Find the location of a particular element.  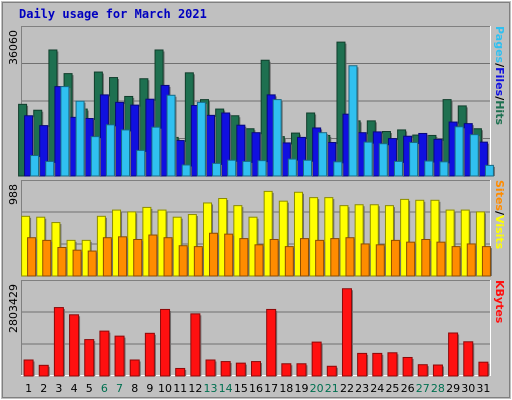

x-tick-label-day-21: 21 is located at coordinates (332, 388).